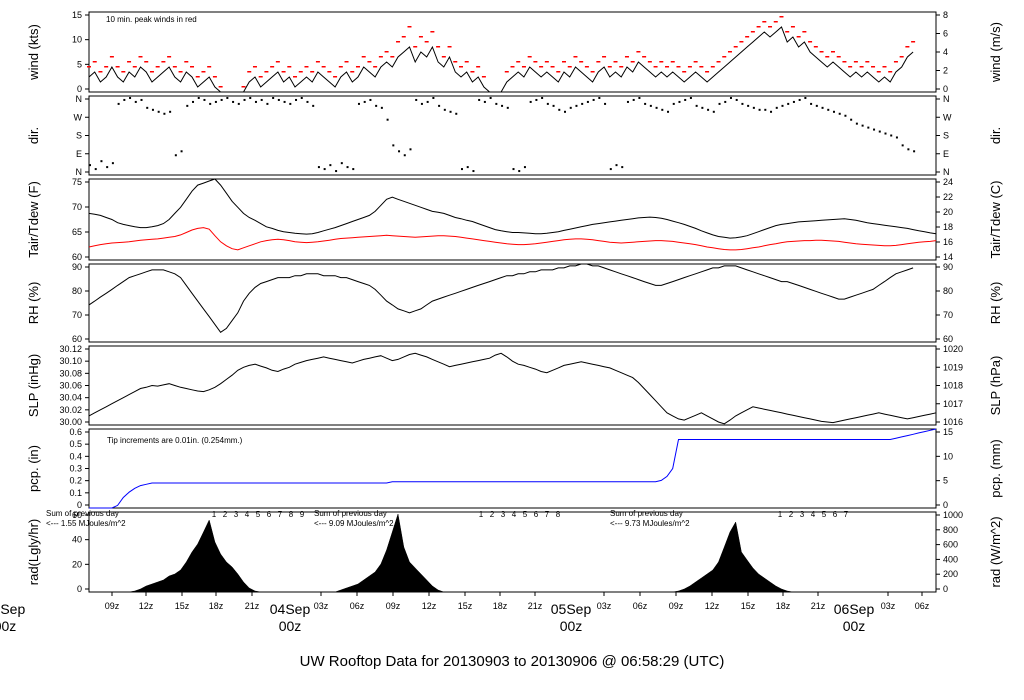 The width and height of the screenshot is (1024, 700). I want to click on x-tick-label: 12z, so click(712, 606).